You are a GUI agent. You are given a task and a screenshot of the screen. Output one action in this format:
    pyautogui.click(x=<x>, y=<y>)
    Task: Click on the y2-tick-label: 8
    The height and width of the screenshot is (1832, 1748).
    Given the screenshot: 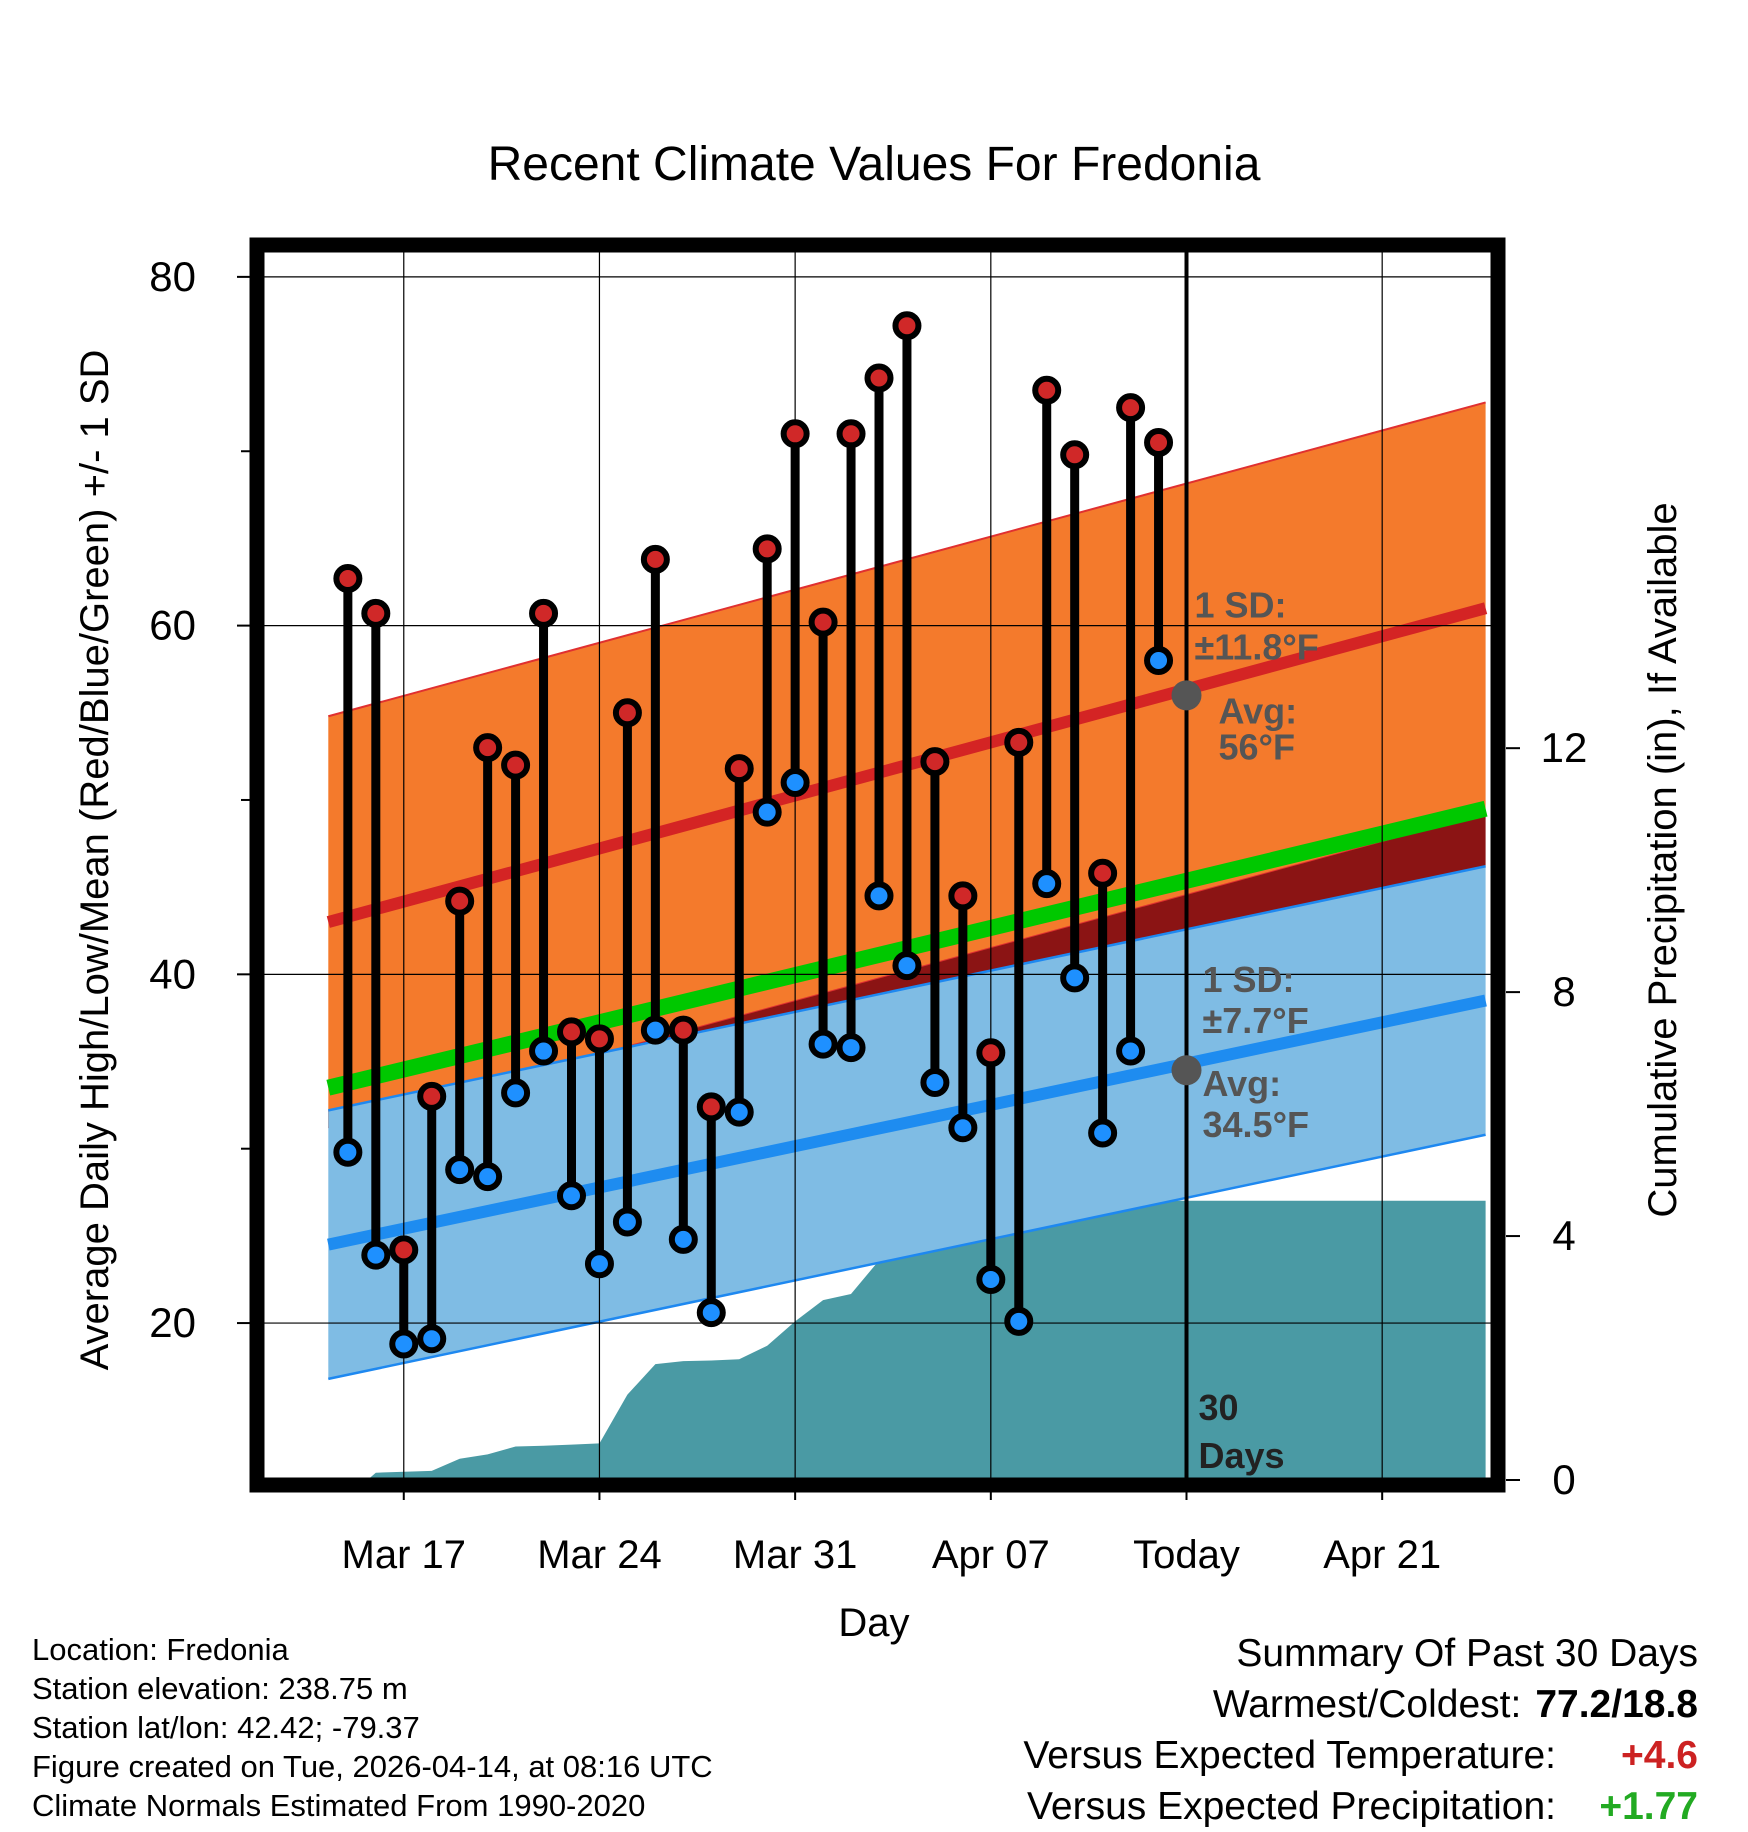 What is the action you would take?
    pyautogui.click(x=1563, y=991)
    